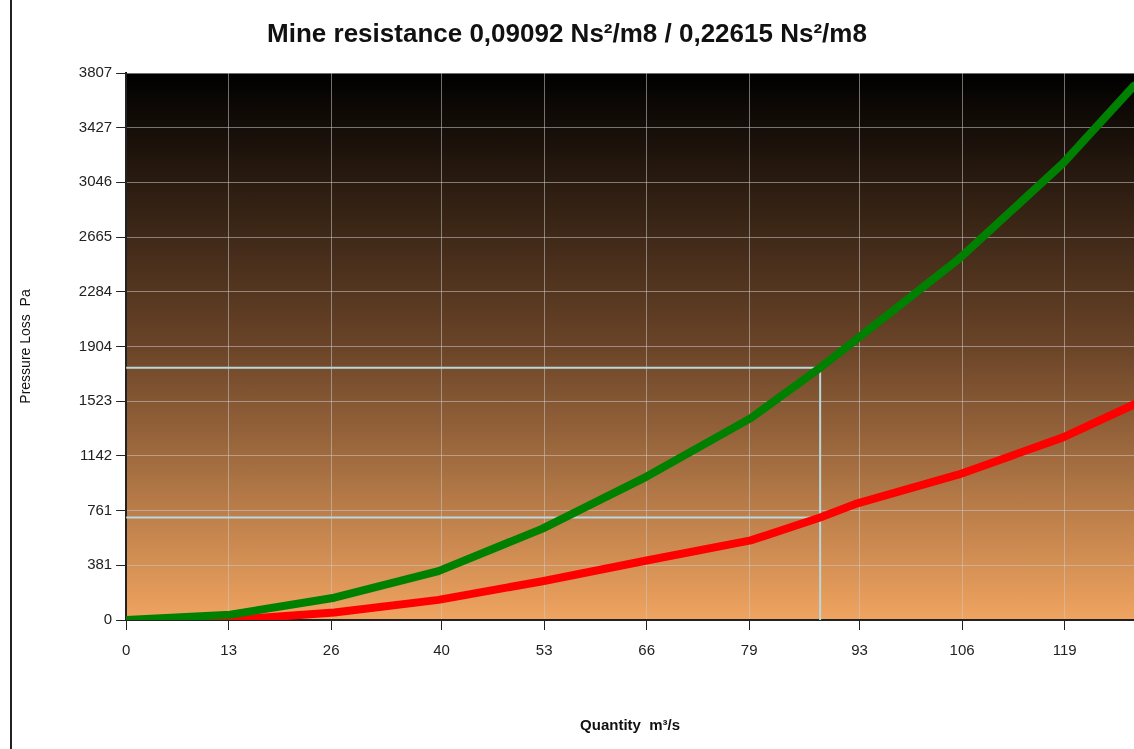 Image resolution: width=1134 pixels, height=749 pixels. I want to click on y-tick-label: 1523, so click(95, 400).